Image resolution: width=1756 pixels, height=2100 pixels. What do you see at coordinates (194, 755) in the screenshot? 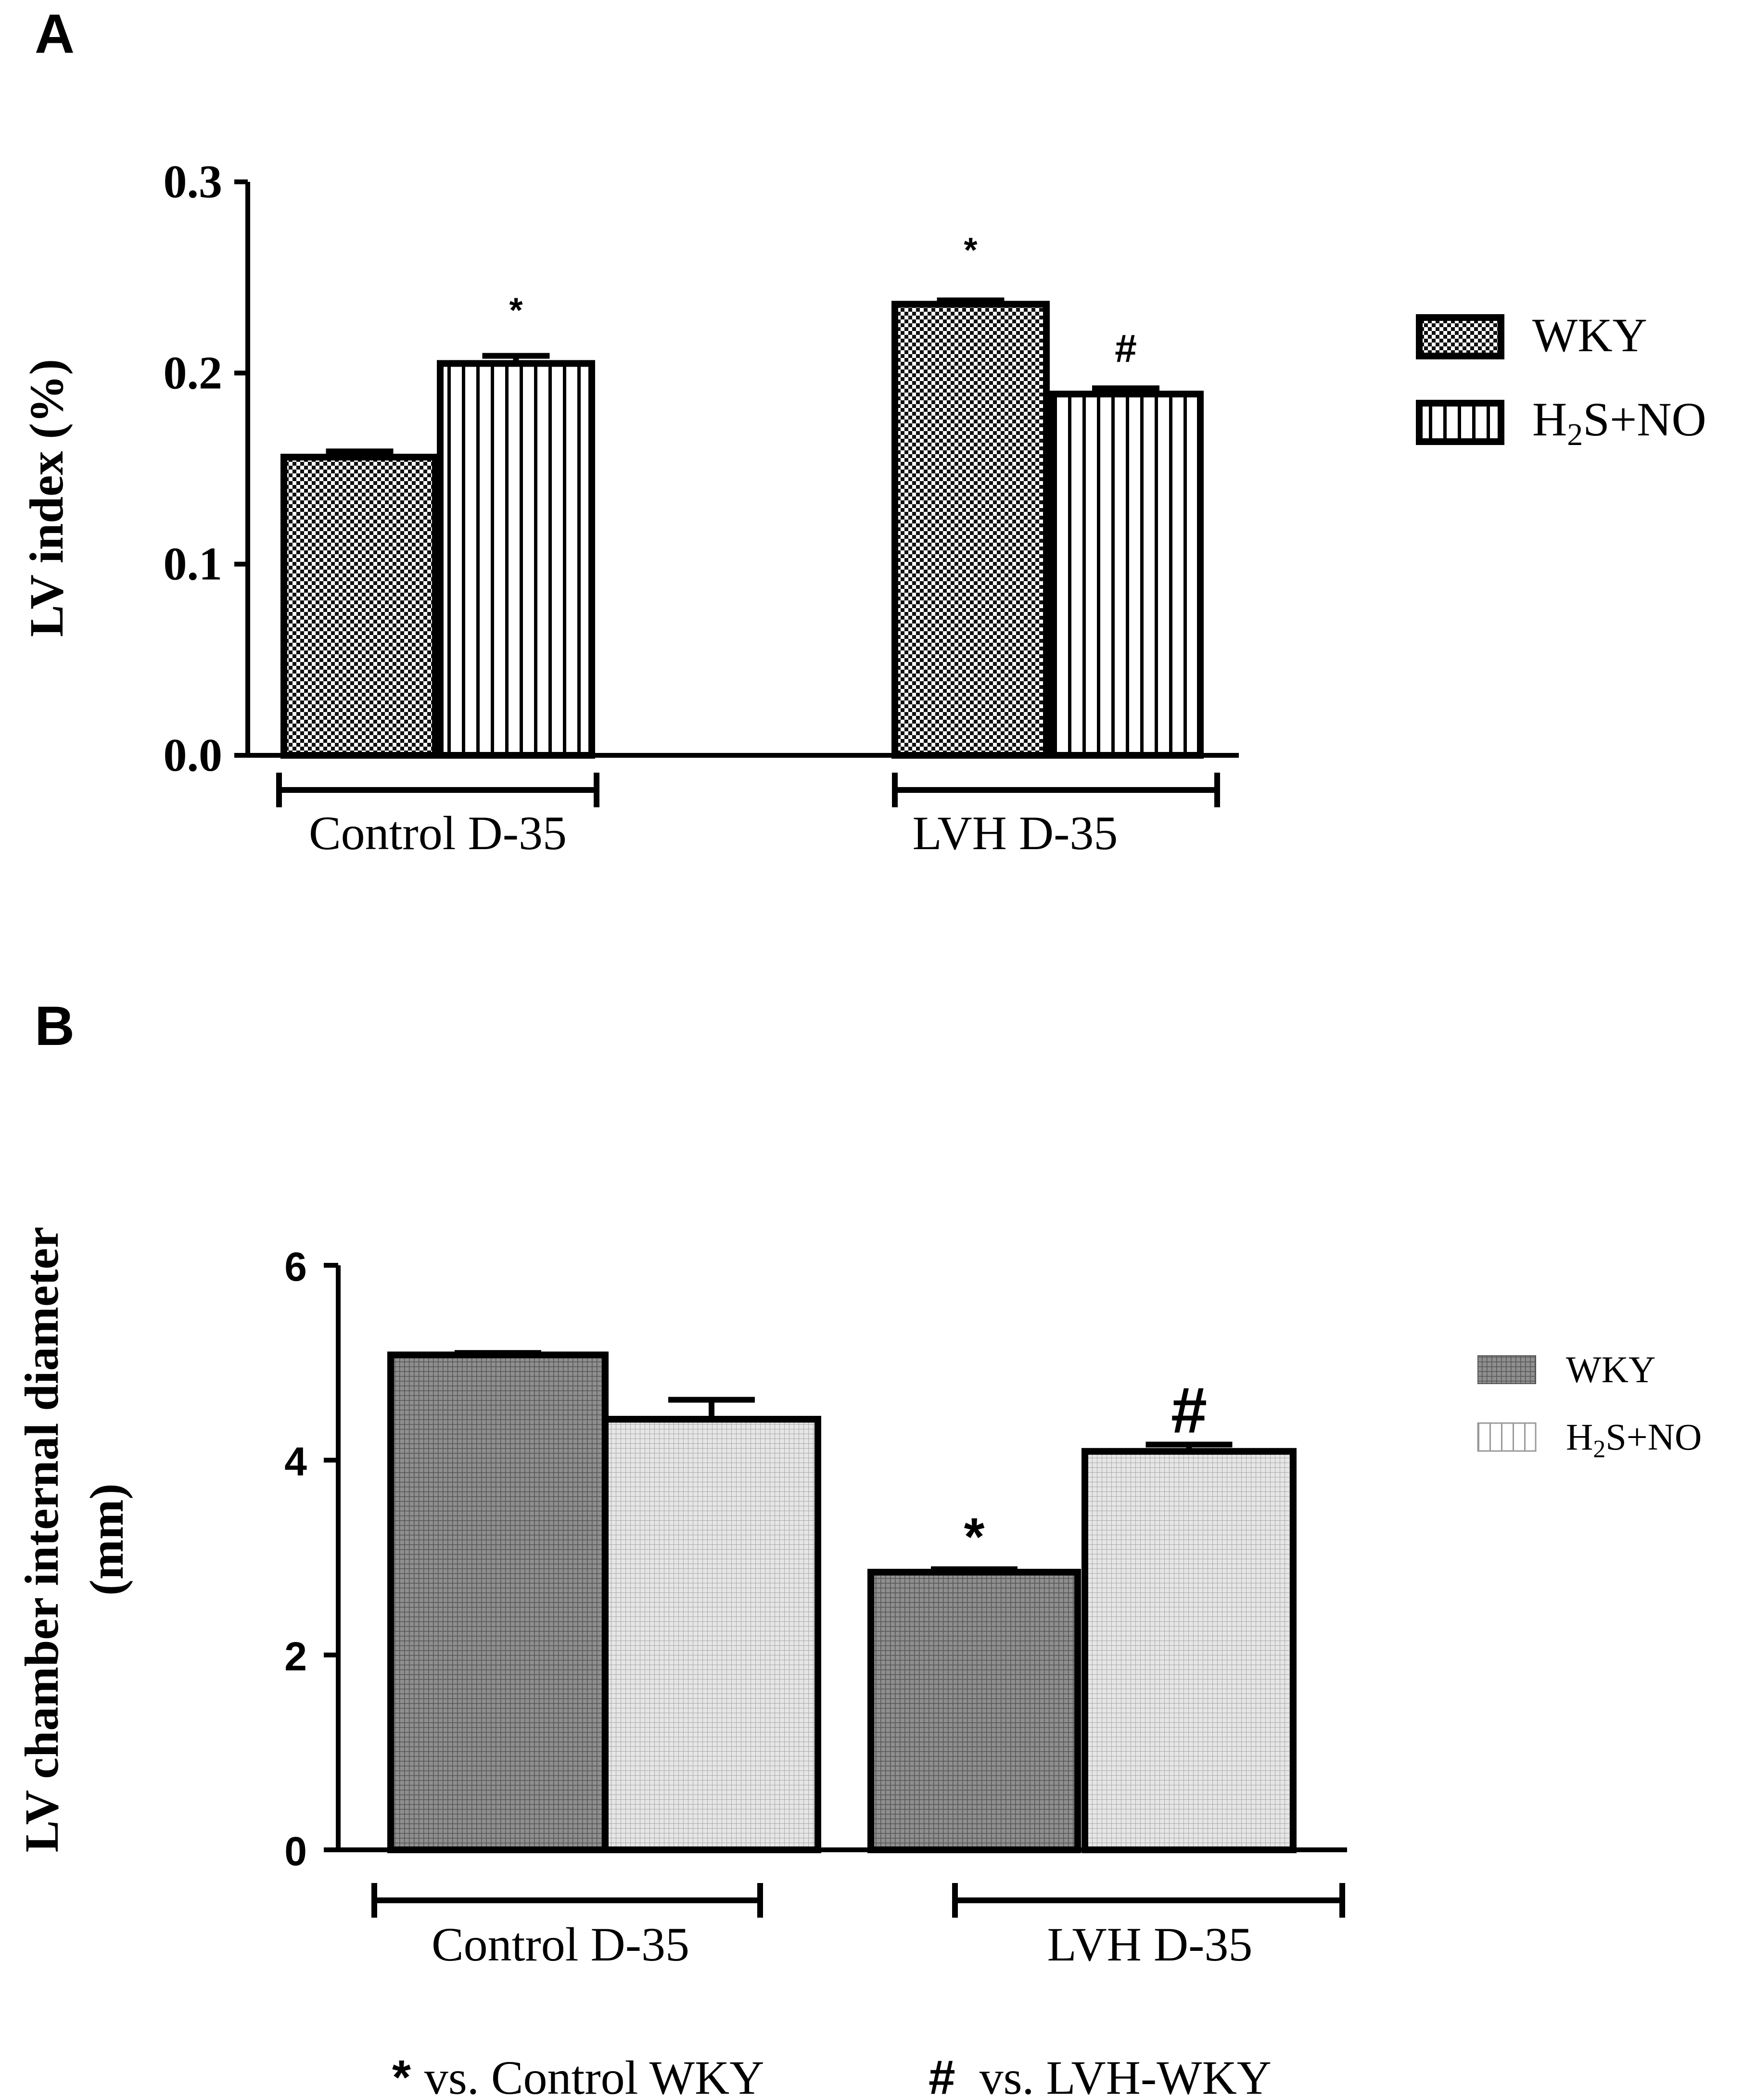
I see `y-tick-label: 0.0` at bounding box center [194, 755].